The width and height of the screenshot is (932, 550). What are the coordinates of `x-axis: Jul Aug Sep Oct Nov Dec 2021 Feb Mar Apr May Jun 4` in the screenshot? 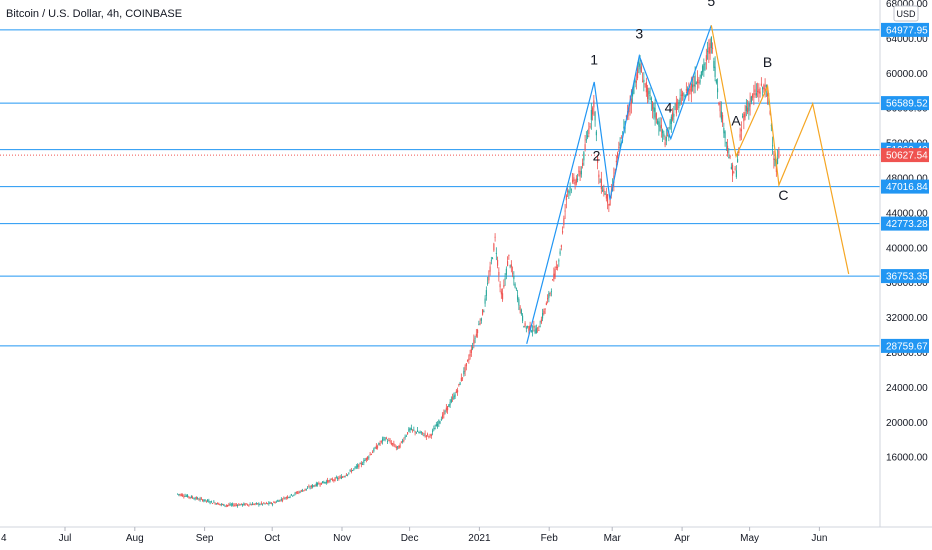 It's located at (466, 535).